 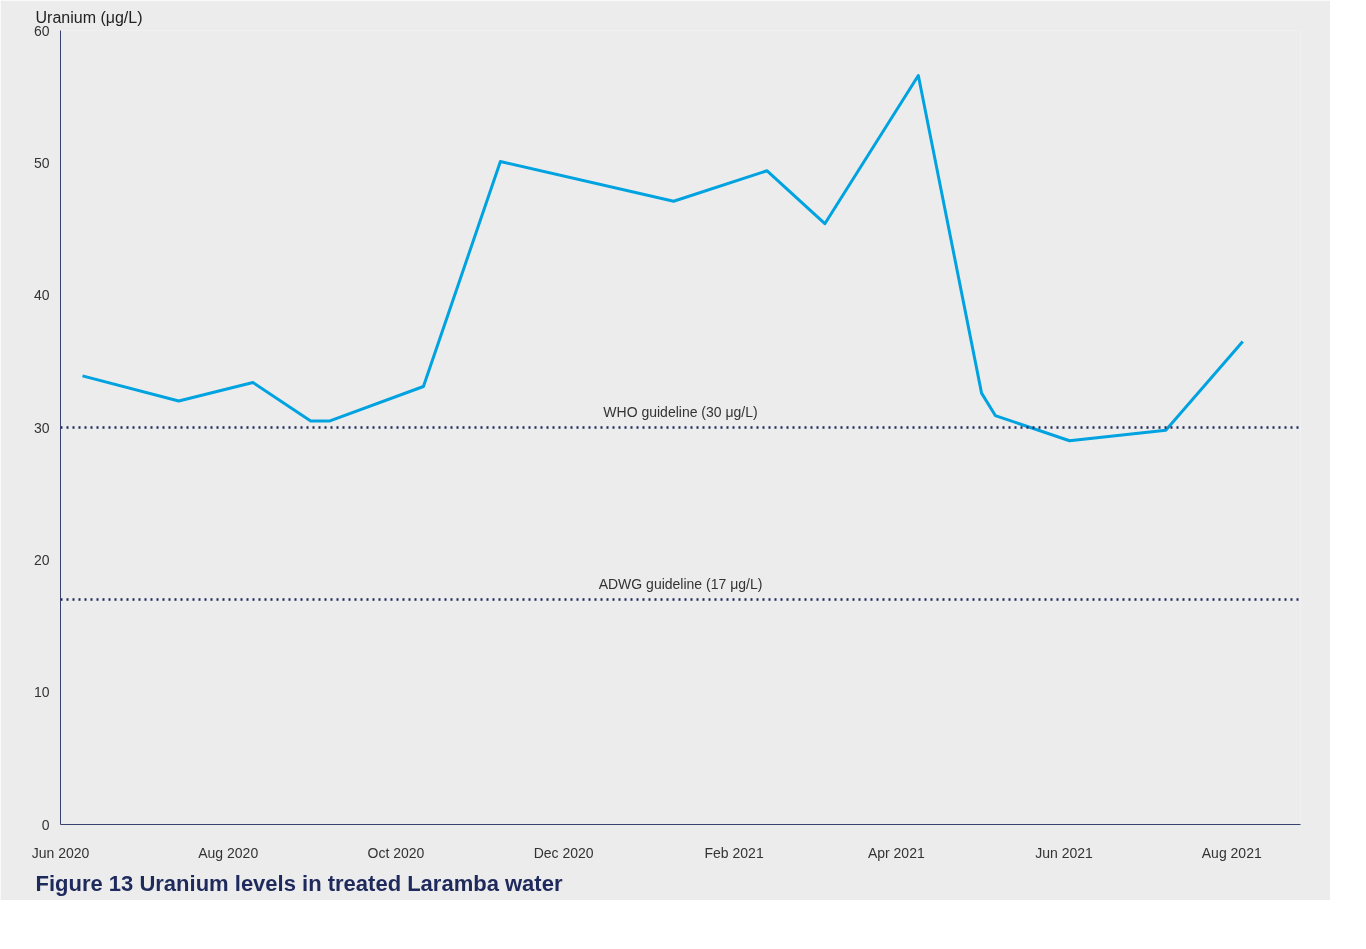 What do you see at coordinates (1064, 852) in the screenshot?
I see `x-tick-label: Jun 2021` at bounding box center [1064, 852].